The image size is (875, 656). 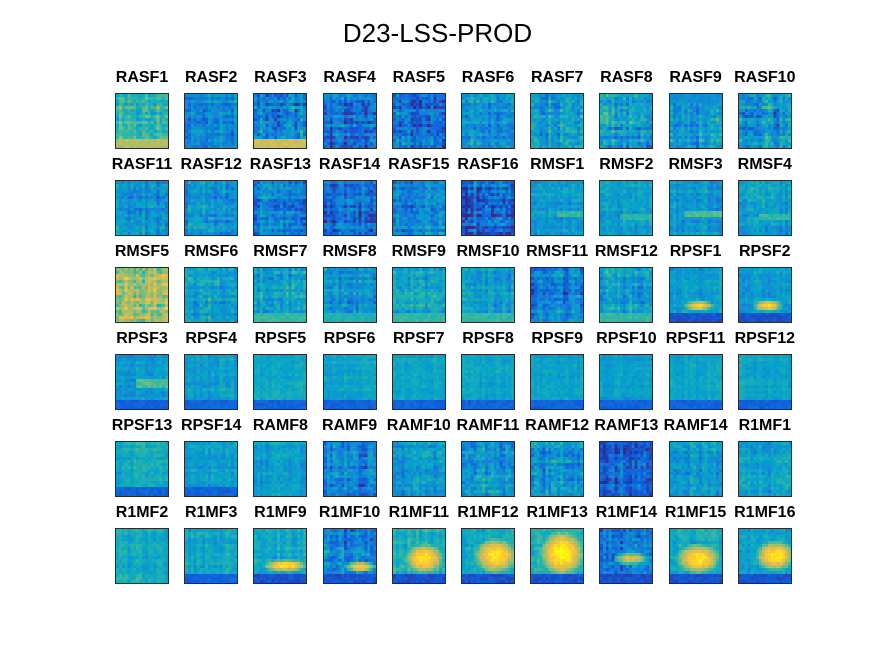 I want to click on panel-label-r1mf15: R1MF15, so click(x=695, y=512).